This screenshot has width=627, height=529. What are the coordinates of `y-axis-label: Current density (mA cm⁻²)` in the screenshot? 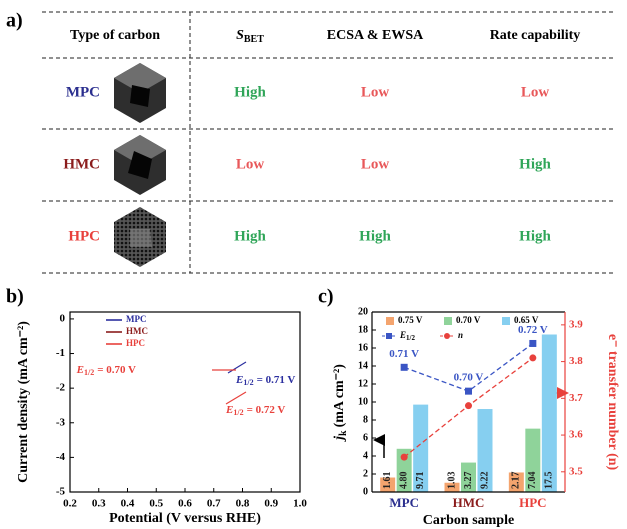 It's located at (23, 402).